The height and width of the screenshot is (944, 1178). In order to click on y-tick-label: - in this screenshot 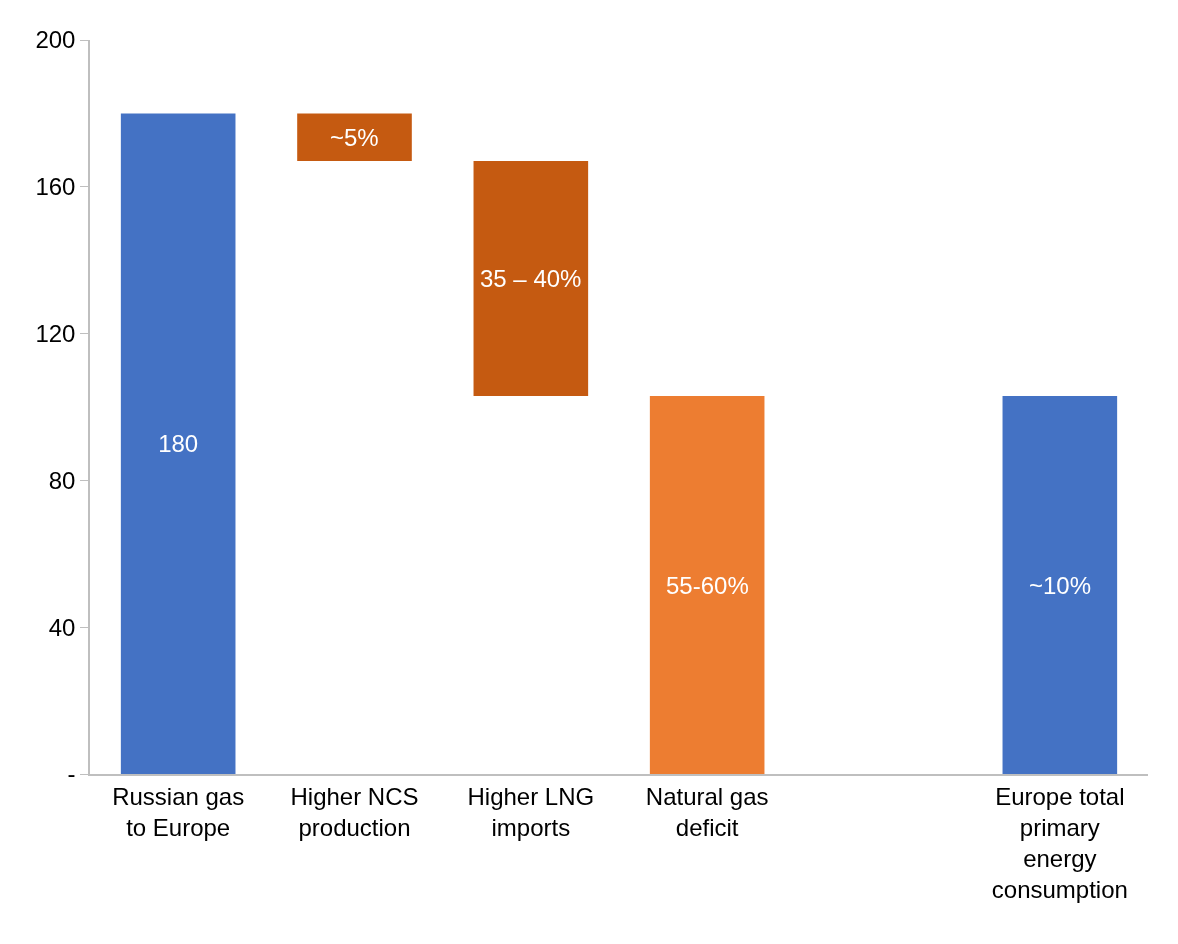, I will do `click(71, 774)`.